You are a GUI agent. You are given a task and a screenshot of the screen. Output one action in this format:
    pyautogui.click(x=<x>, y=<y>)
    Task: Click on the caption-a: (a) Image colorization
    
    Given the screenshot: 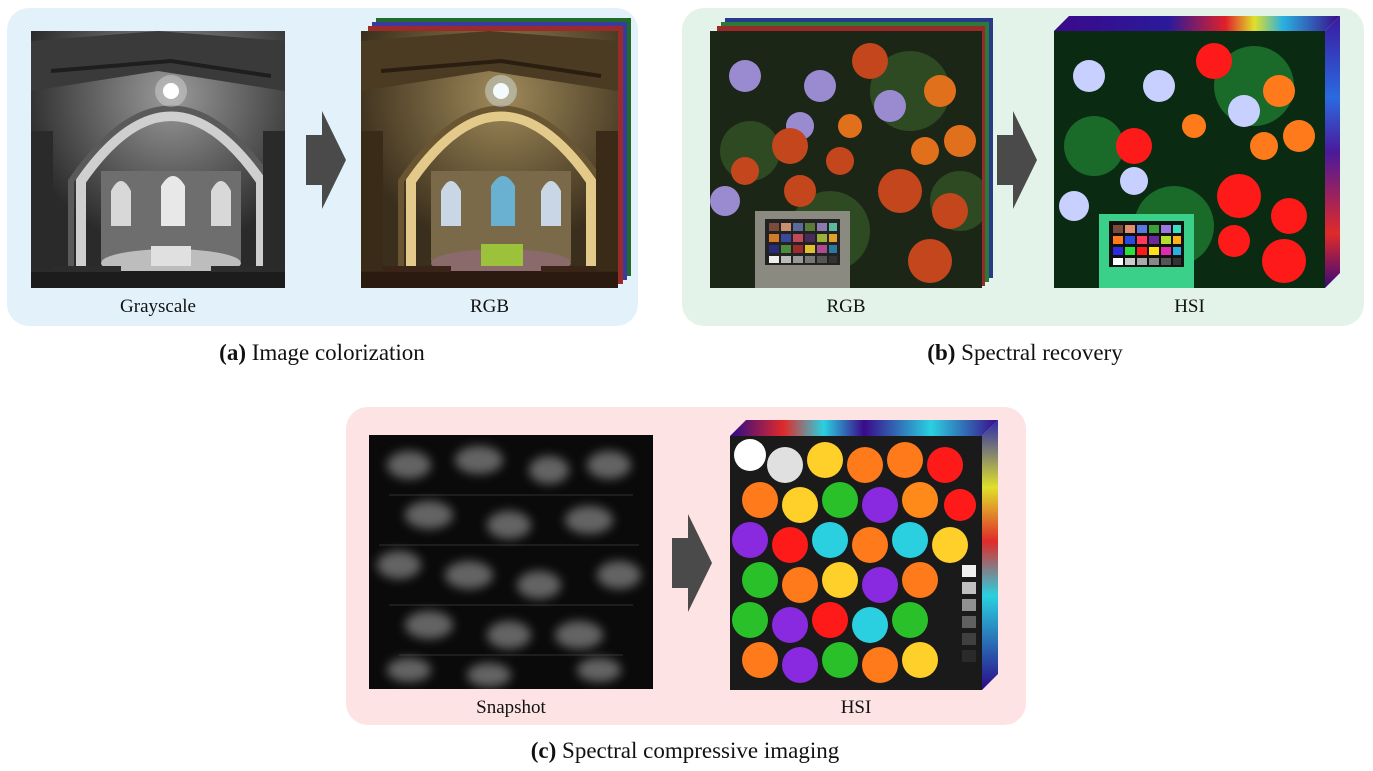 What is the action you would take?
    pyautogui.click(x=322, y=353)
    